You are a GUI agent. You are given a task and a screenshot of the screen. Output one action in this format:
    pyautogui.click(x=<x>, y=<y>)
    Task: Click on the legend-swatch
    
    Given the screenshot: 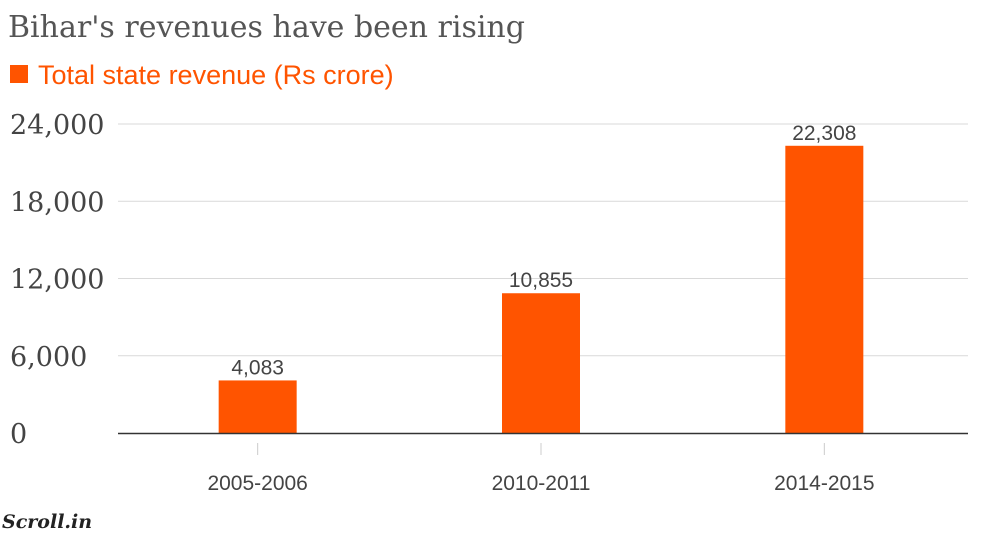 What is the action you would take?
    pyautogui.click(x=19, y=74)
    